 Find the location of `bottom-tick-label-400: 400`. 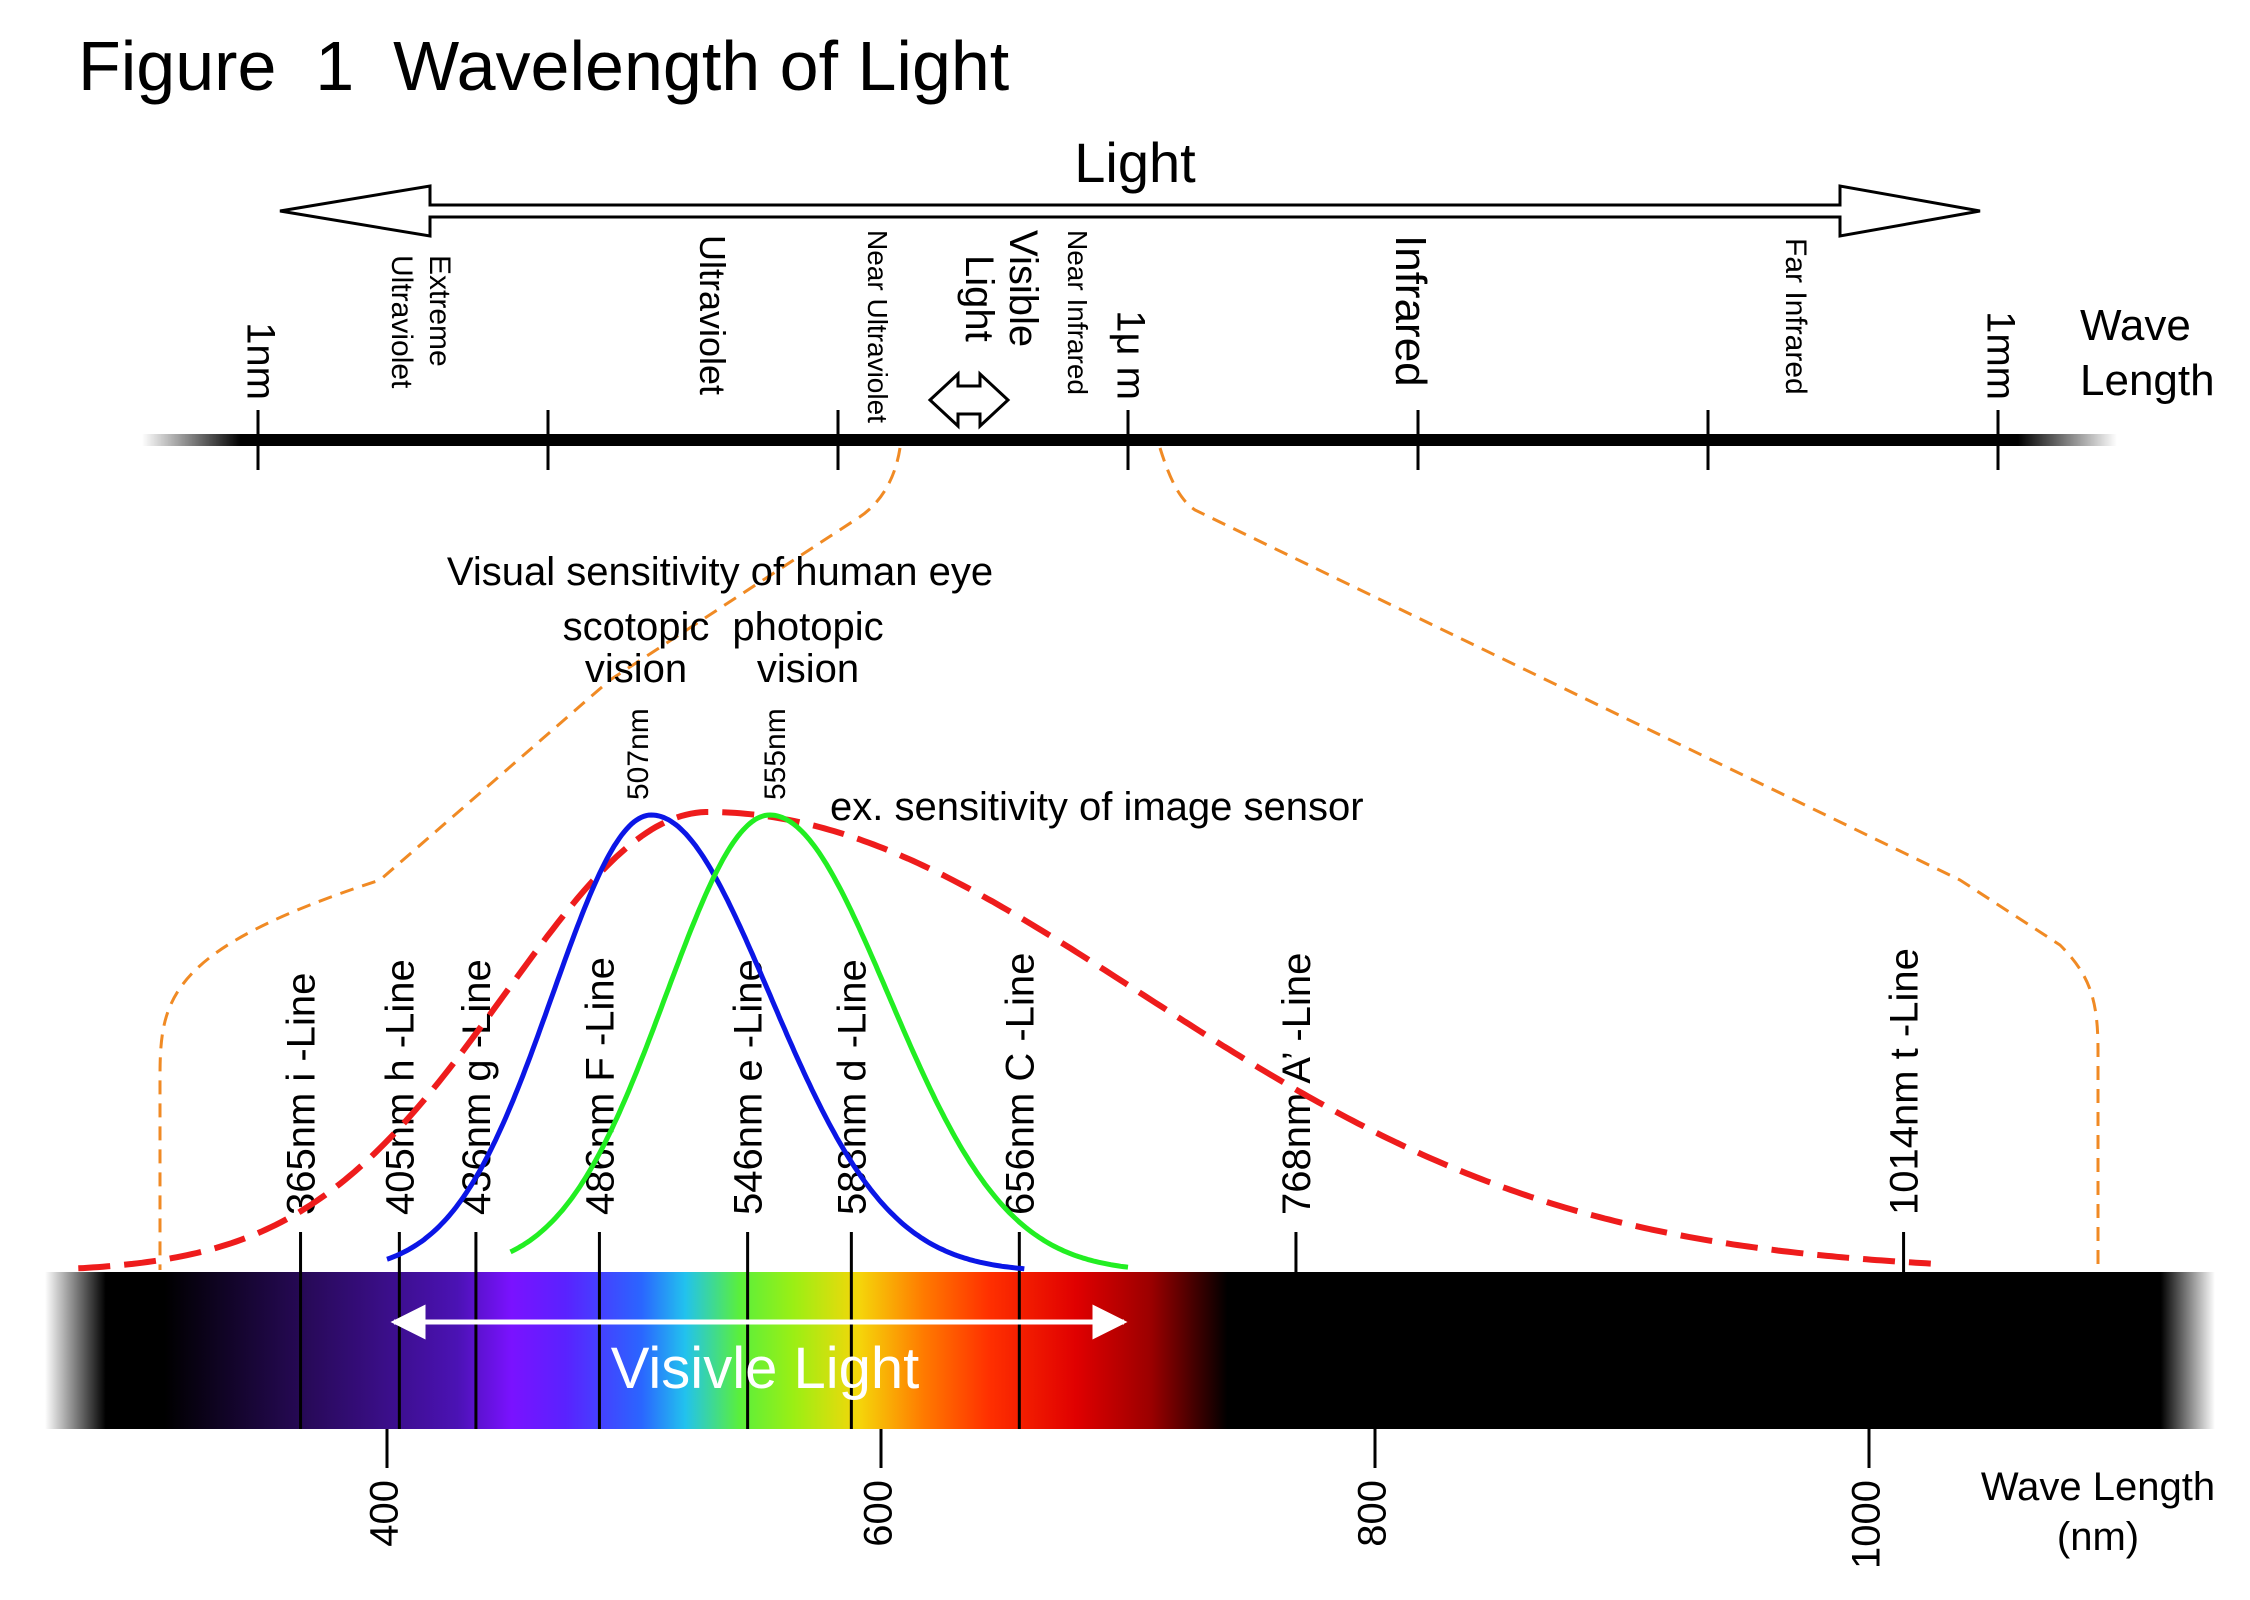

bottom-tick-label-400: 400 is located at coordinates (385, 1513).